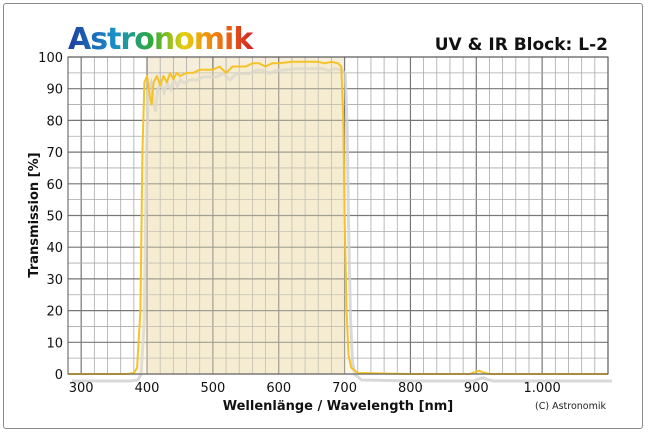  I want to click on chart-title: UV & IR Block: L-2, so click(521, 45).